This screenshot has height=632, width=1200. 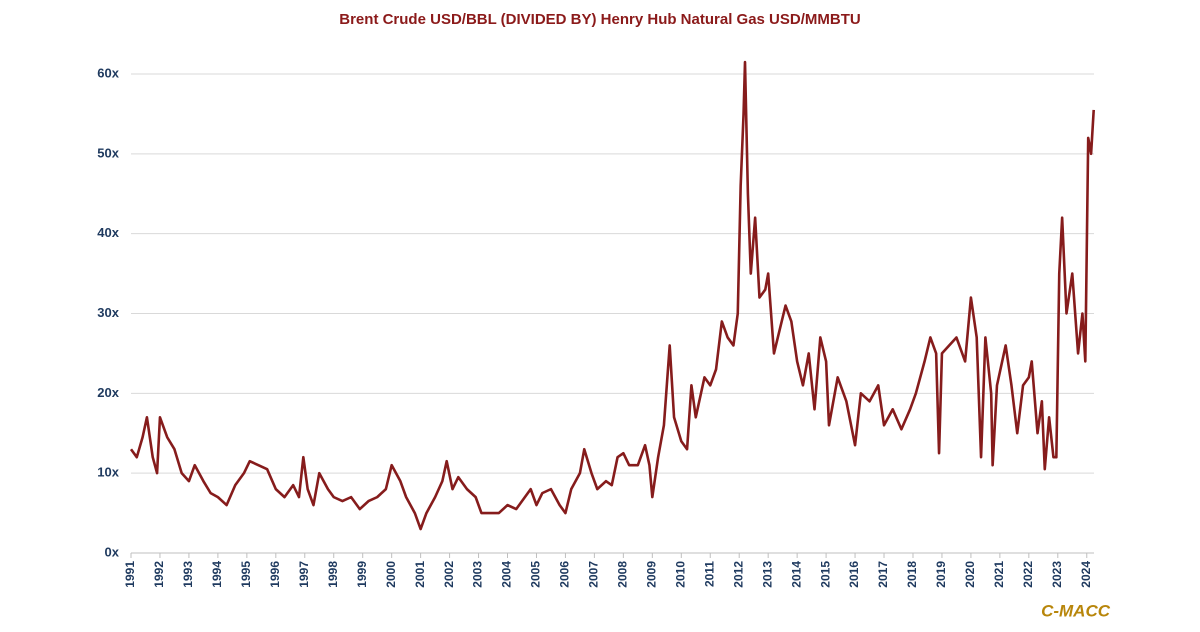 What do you see at coordinates (246, 574) in the screenshot?
I see `x-tick-label: 1995` at bounding box center [246, 574].